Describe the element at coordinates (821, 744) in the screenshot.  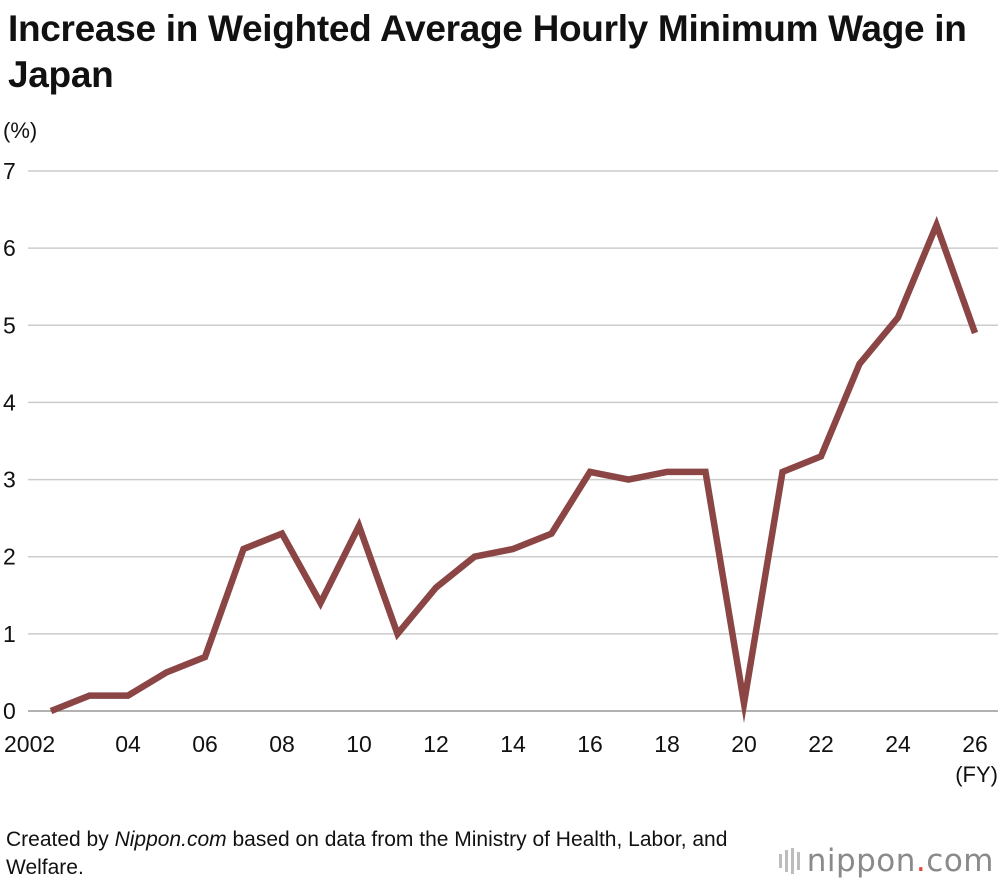
I see `x-tick-label: 22` at that location.